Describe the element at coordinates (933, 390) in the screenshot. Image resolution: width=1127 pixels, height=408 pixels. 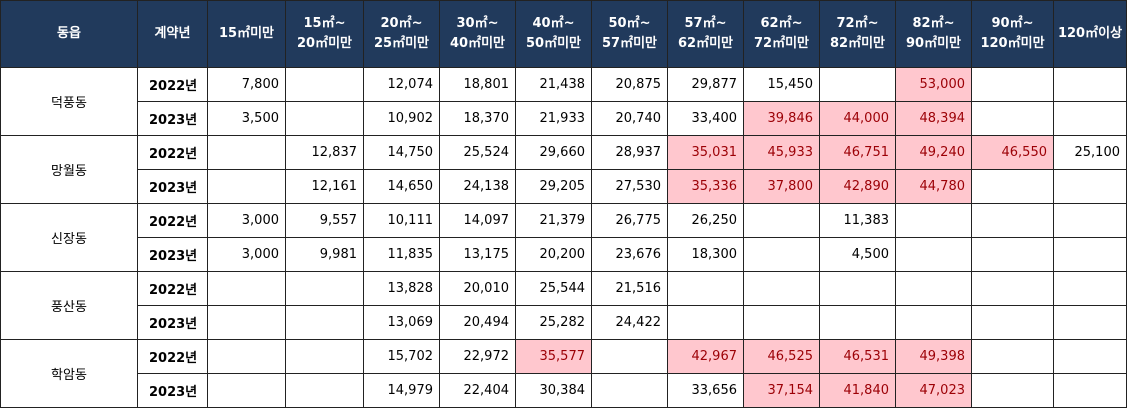
I see `highlighted-value-cell: 47,023` at that location.